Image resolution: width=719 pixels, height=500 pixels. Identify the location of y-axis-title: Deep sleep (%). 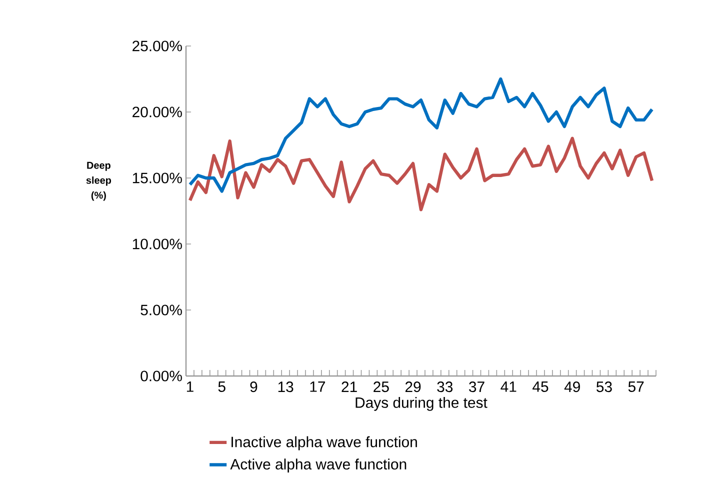
(99, 181).